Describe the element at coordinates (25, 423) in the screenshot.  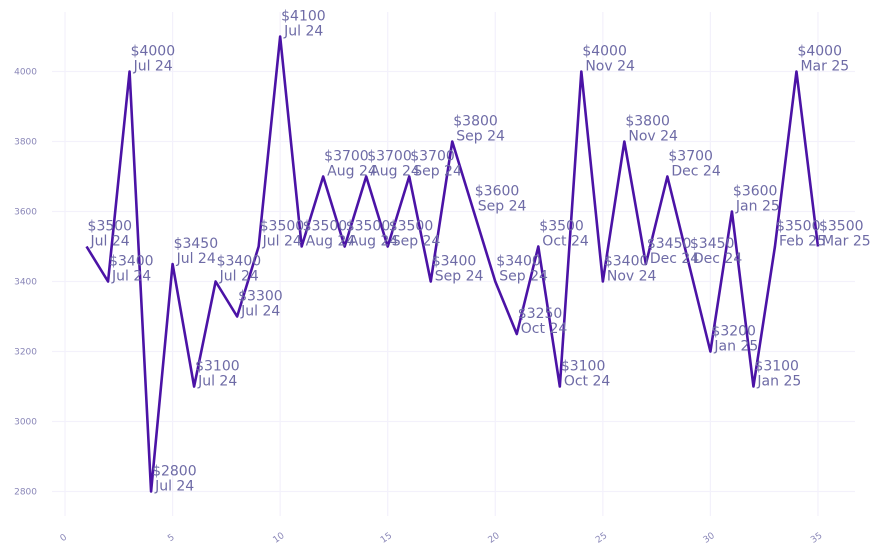
I see `y-tick-label: 3000` at that location.